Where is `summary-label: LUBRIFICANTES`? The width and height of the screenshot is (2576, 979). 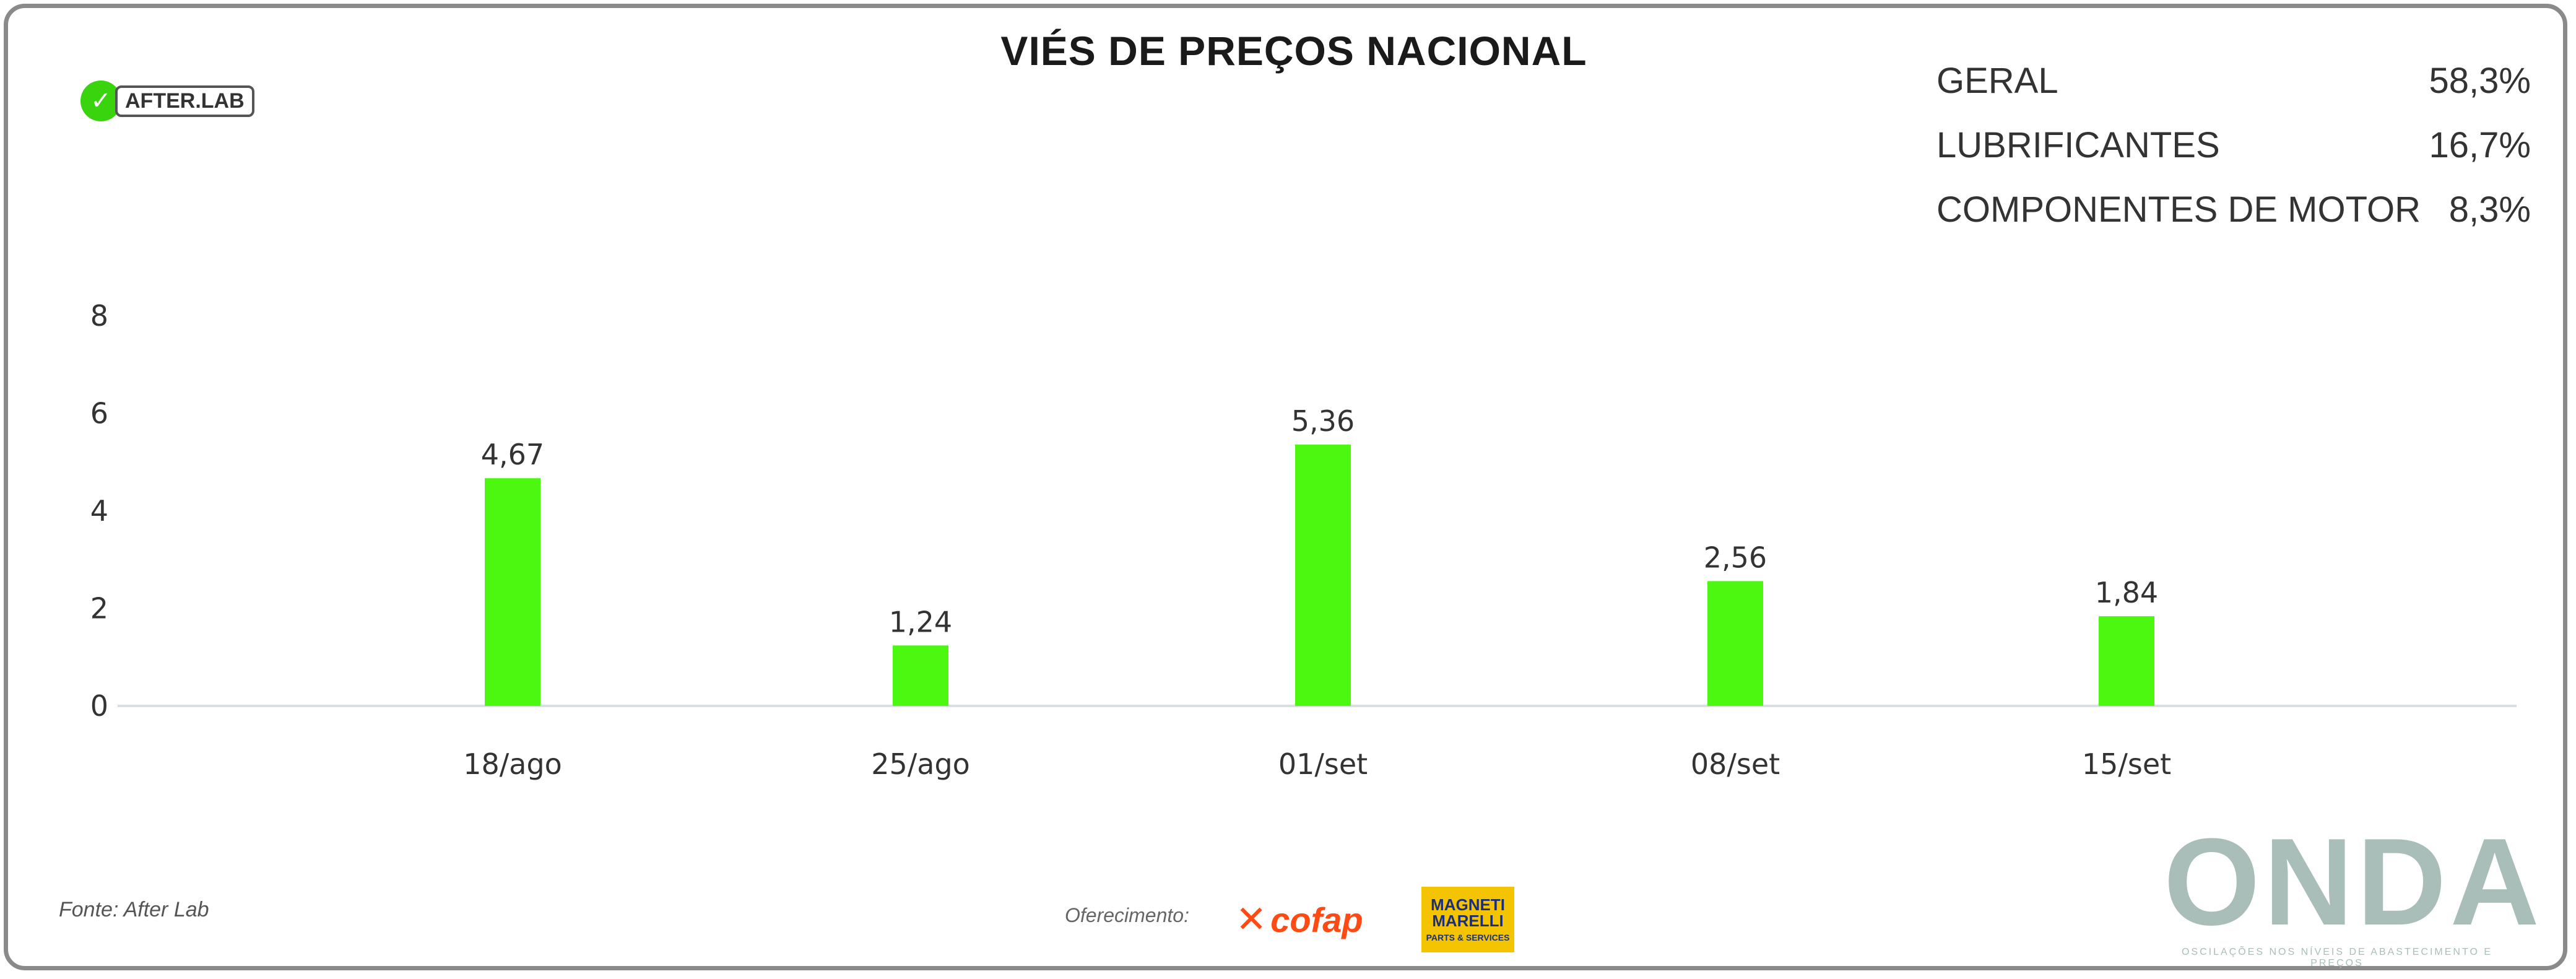 summary-label: LUBRIFICANTES is located at coordinates (2078, 144).